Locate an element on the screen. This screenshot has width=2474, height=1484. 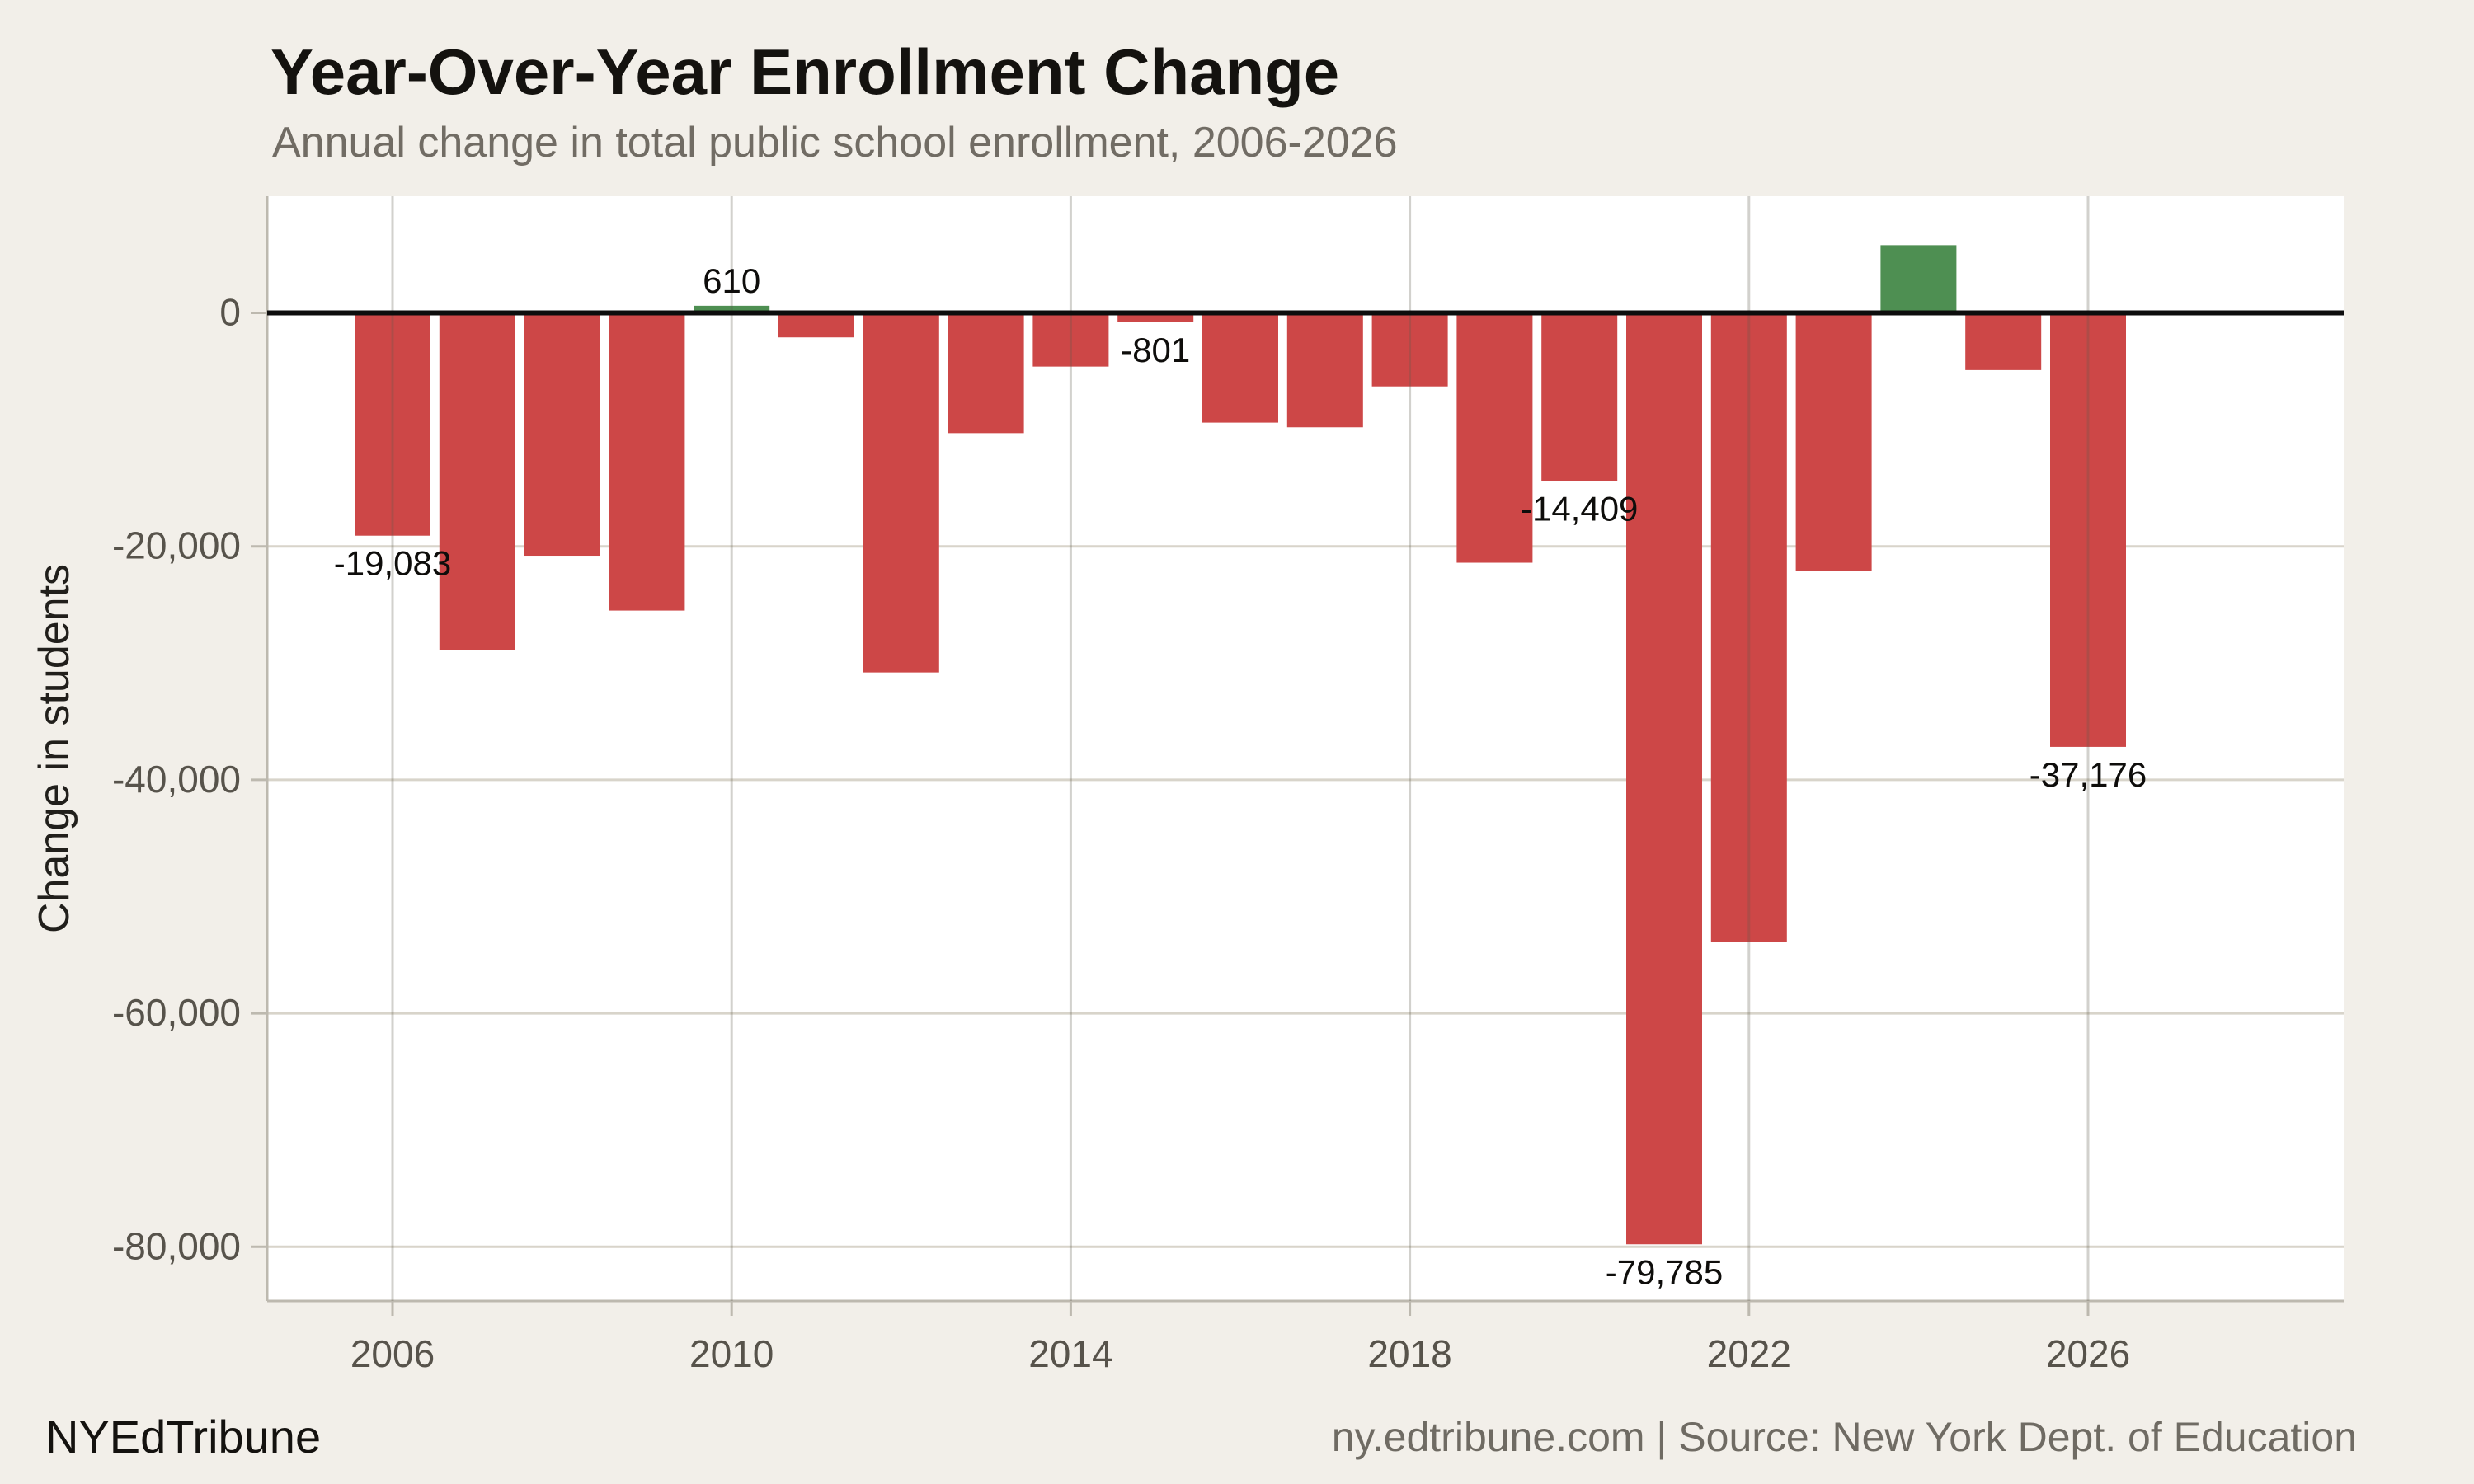
bar-2021 is located at coordinates (1664, 778).